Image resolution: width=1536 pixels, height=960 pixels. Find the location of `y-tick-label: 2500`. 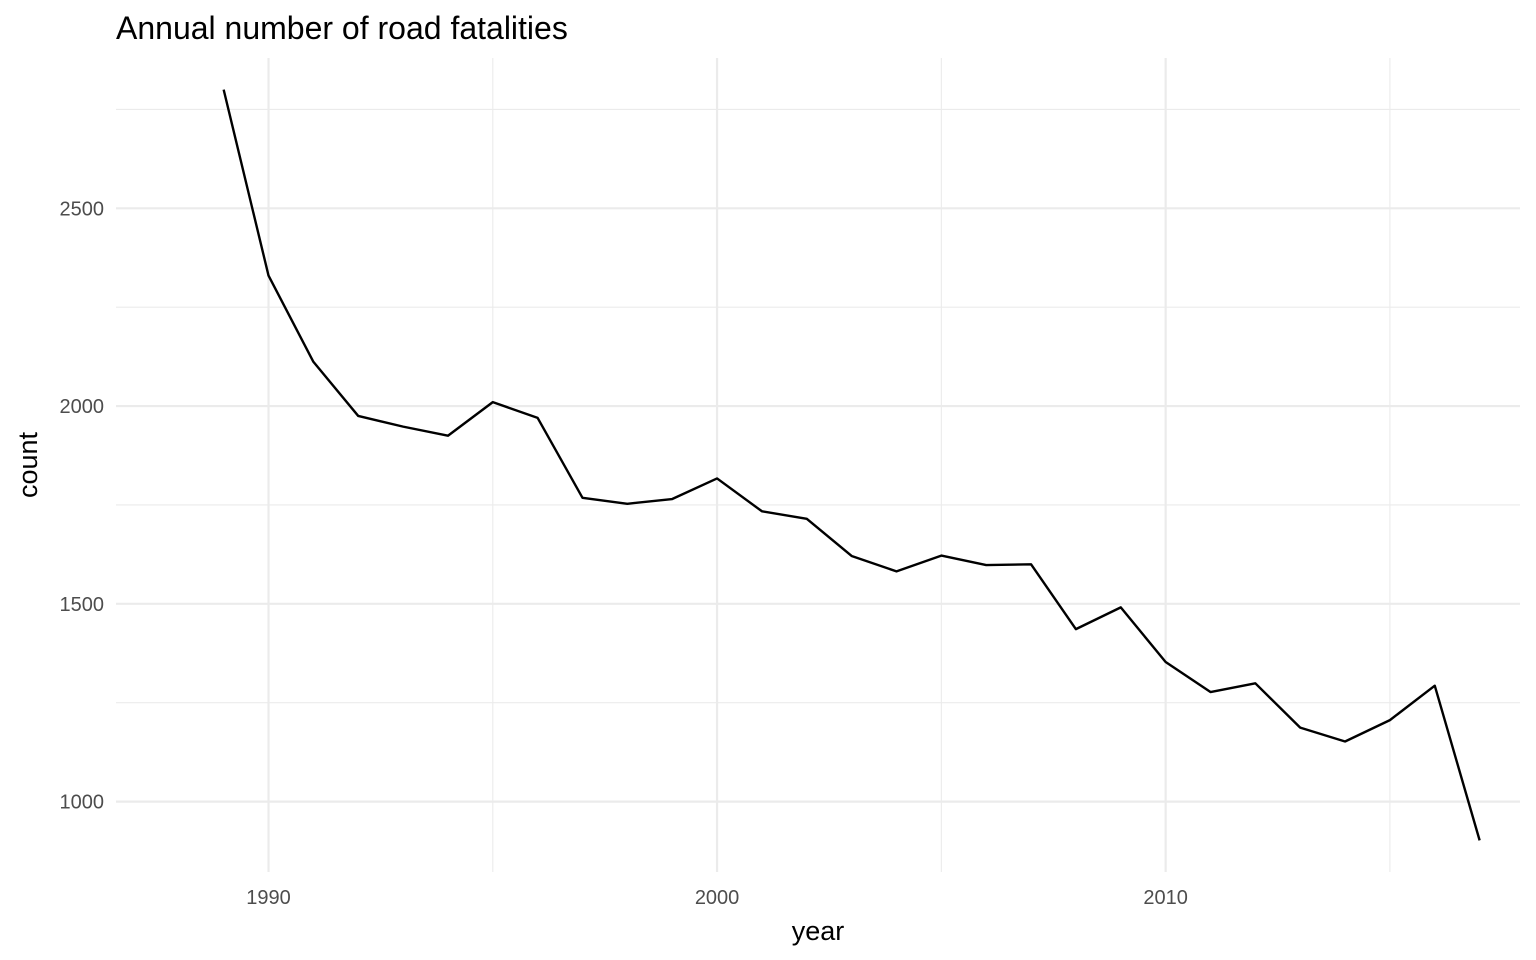

y-tick-label: 2500 is located at coordinates (82, 209).